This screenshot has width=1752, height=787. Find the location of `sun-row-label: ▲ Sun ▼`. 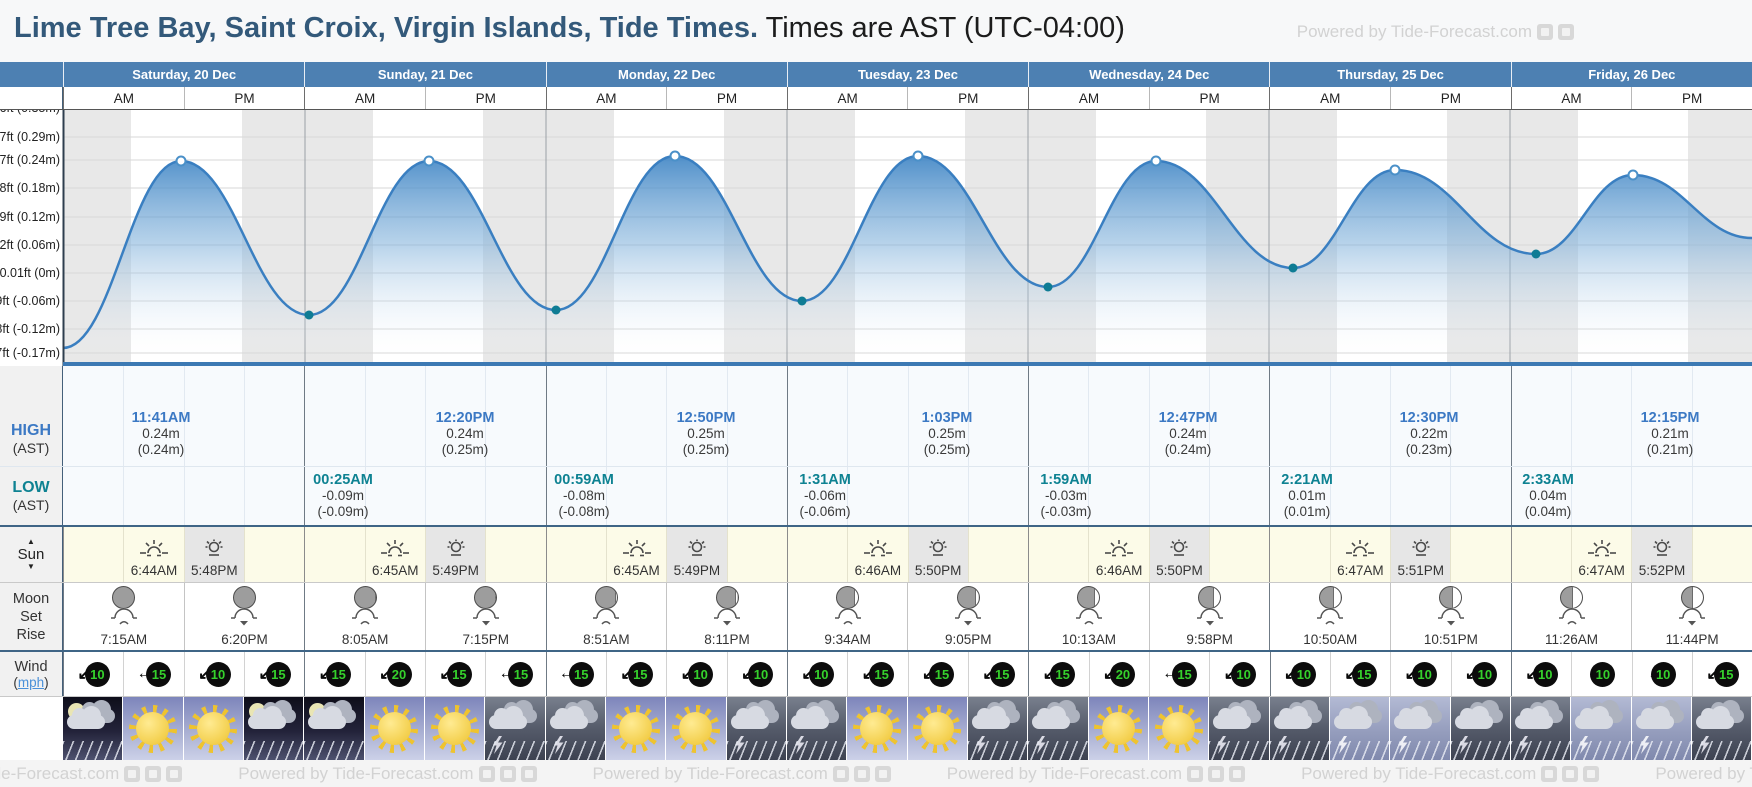

sun-row-label: ▲ Sun ▼ is located at coordinates (31, 554).